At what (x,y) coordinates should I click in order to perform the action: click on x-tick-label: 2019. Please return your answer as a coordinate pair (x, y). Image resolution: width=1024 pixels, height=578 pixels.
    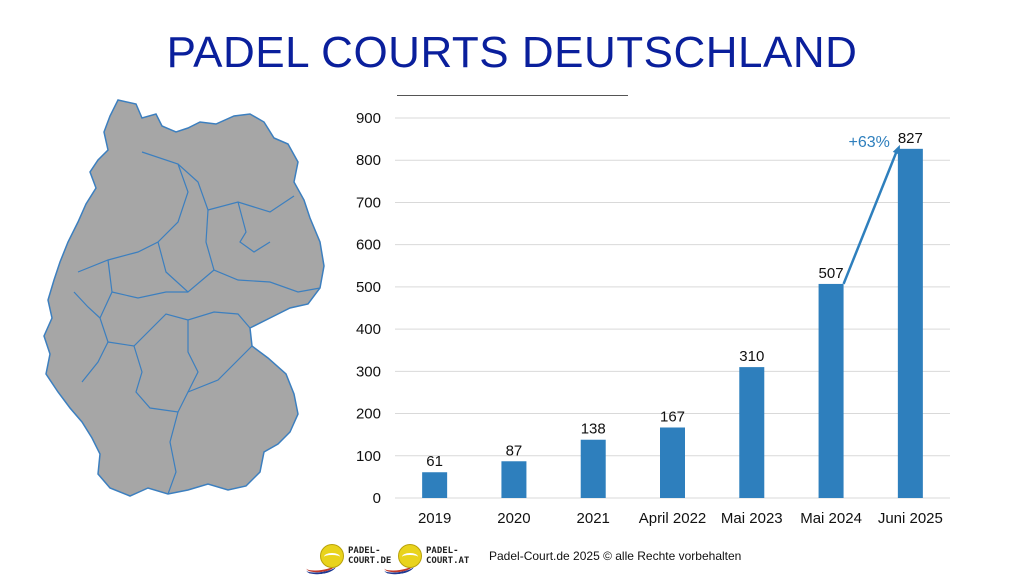
    Looking at the image, I should click on (434, 518).